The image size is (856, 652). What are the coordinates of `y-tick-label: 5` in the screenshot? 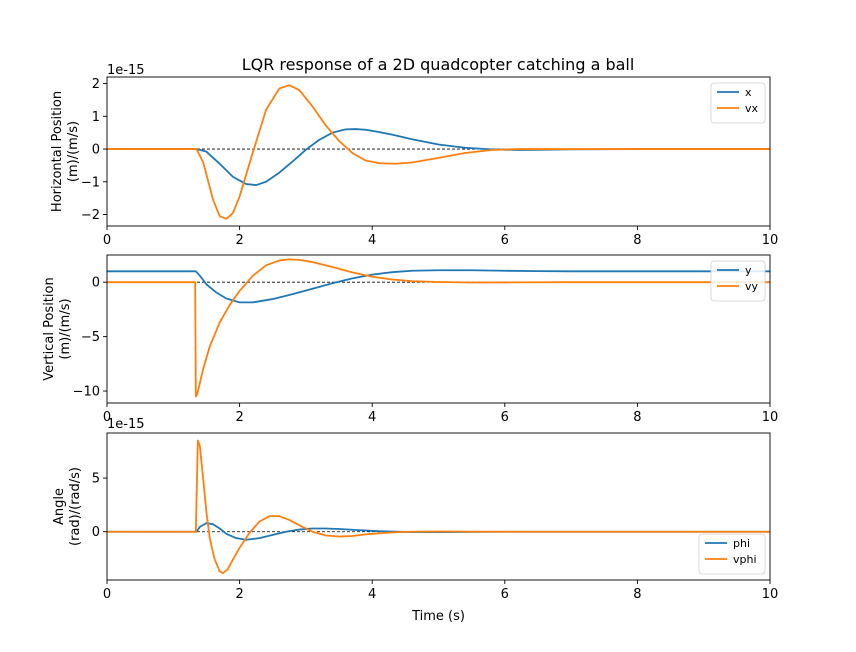 It's located at (96, 479).